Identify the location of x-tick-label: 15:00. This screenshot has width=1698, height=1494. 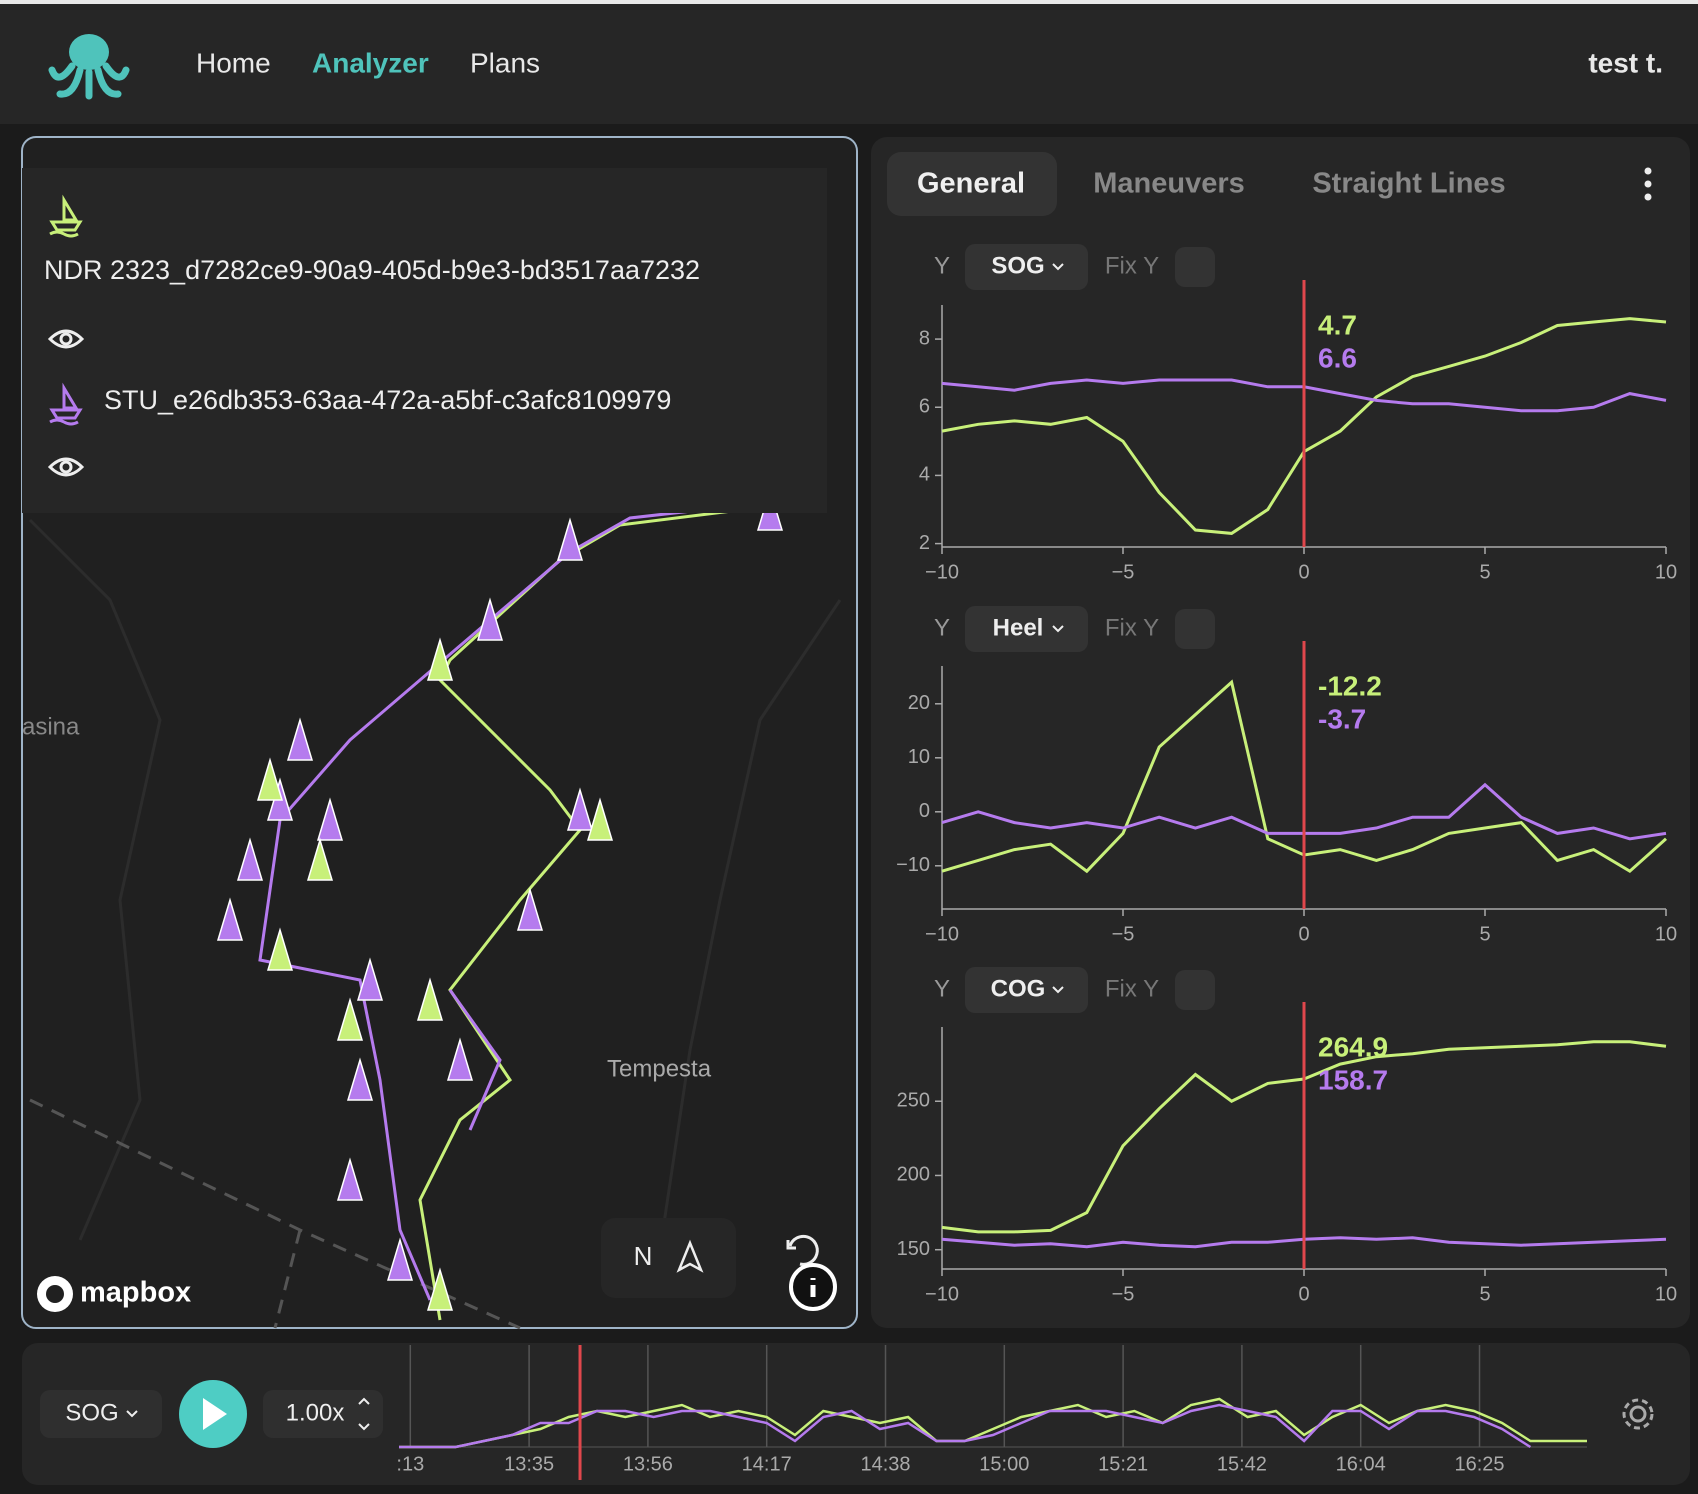
(1004, 1464).